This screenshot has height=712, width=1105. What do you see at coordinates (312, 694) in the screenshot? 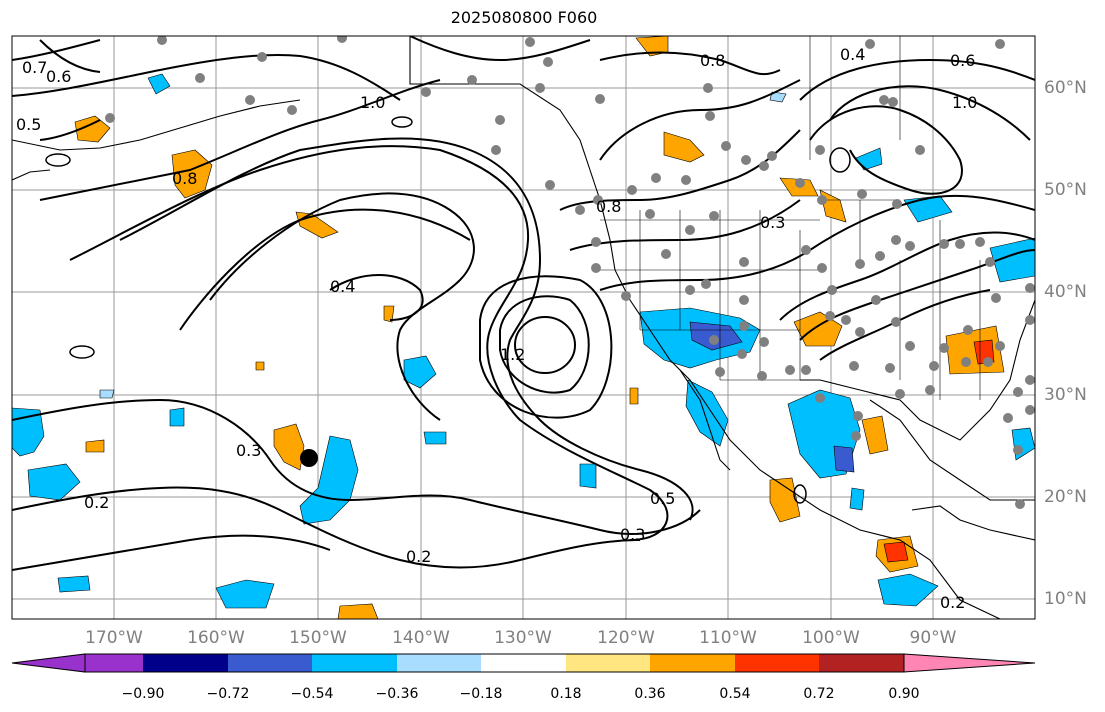
I see `colorbar-label: −0.54` at bounding box center [312, 694].